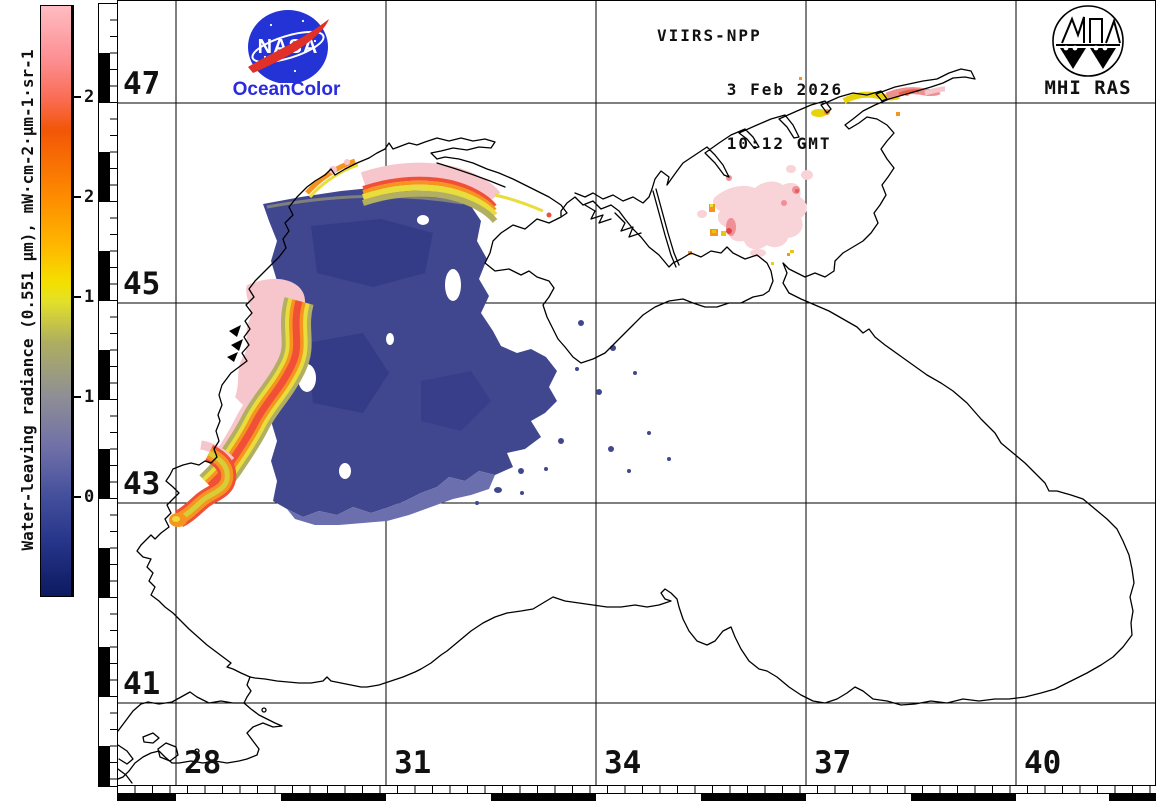 The width and height of the screenshot is (1156, 801). I want to click on princes-islands, so click(264, 710).